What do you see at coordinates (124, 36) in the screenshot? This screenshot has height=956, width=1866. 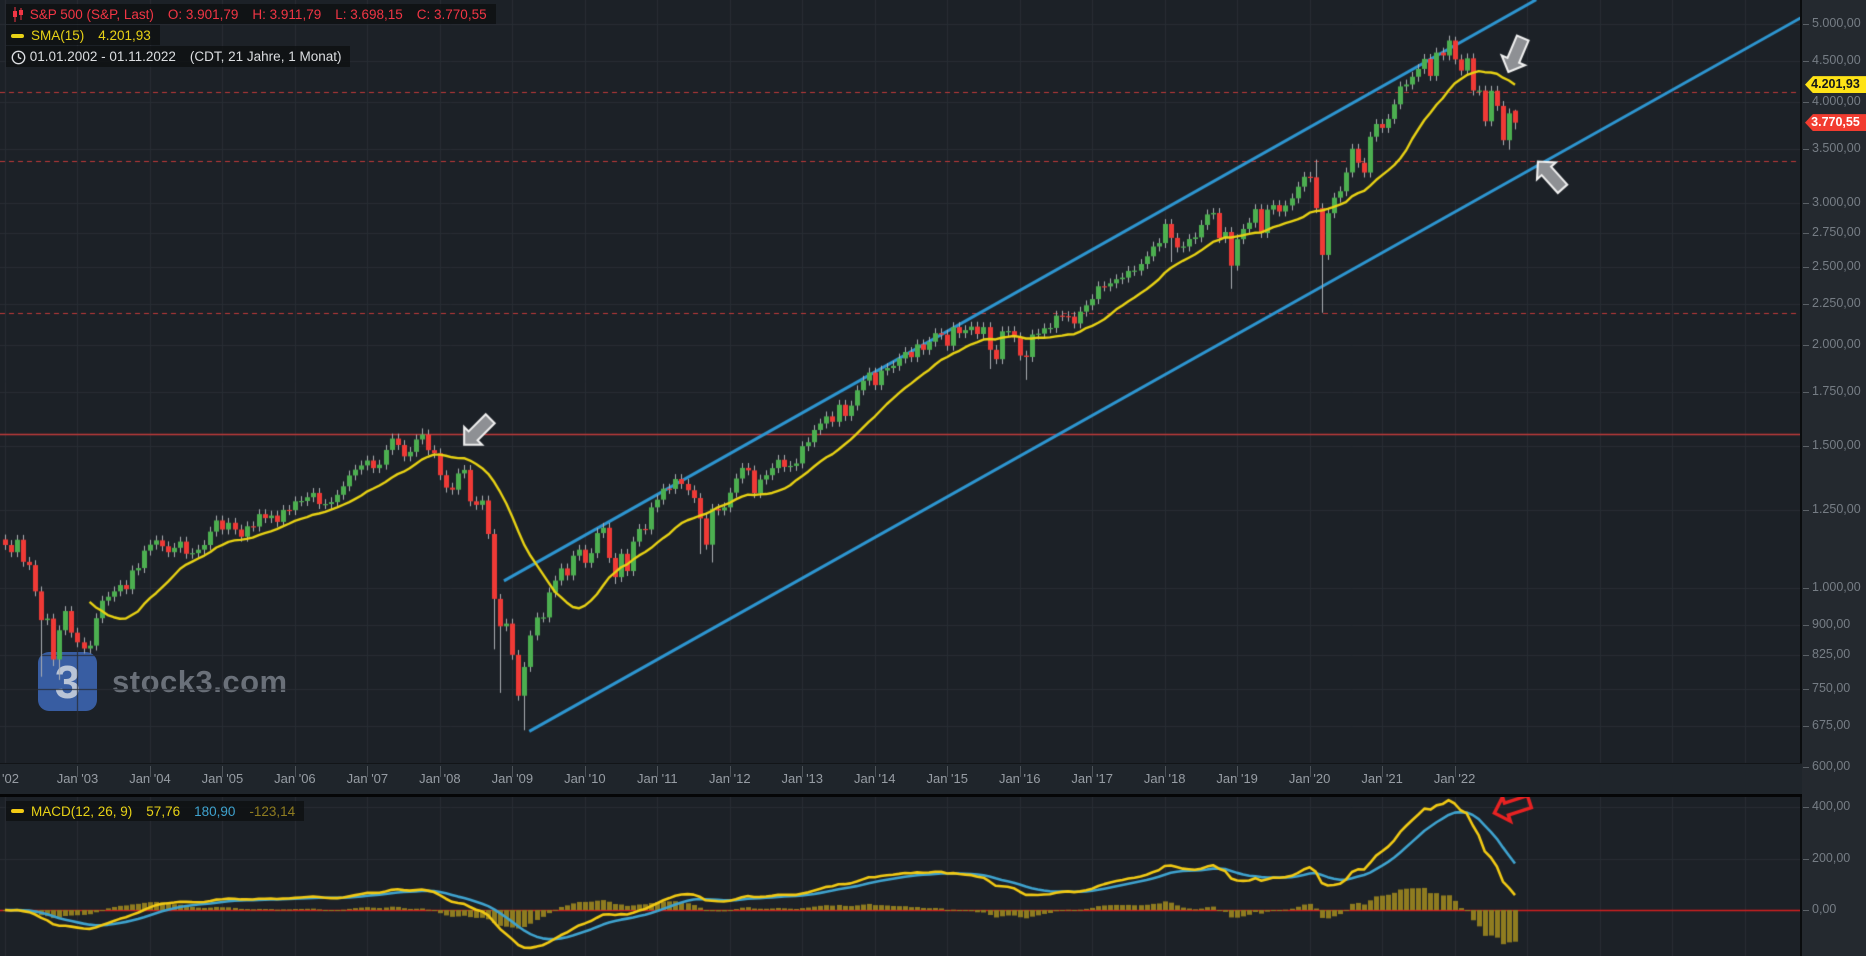 I see `sma-value: 4.201,93` at bounding box center [124, 36].